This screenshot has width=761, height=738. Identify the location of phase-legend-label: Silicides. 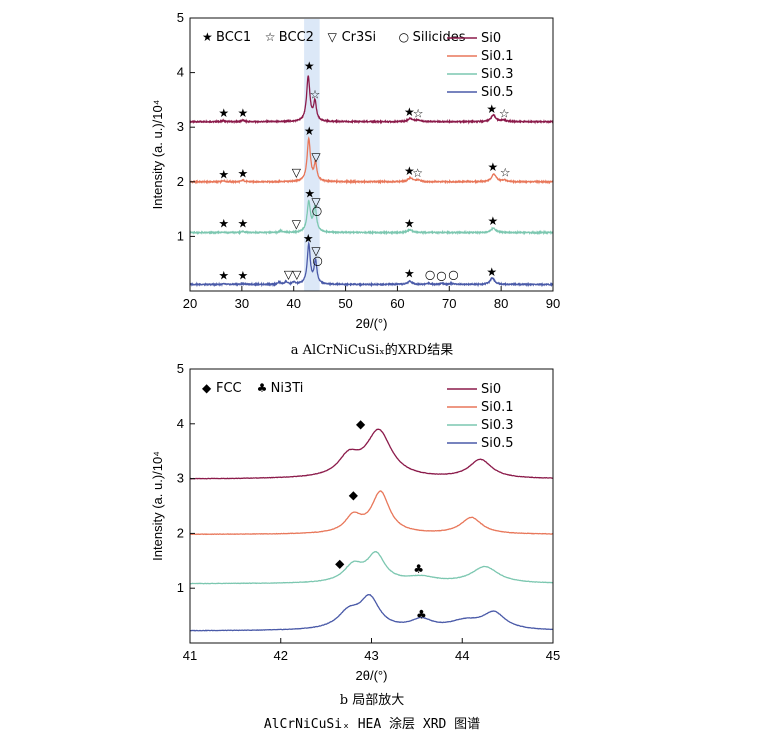
(439, 37).